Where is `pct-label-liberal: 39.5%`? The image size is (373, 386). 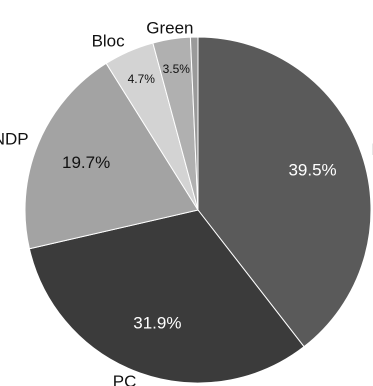 pct-label-liberal: 39.5% is located at coordinates (312, 169).